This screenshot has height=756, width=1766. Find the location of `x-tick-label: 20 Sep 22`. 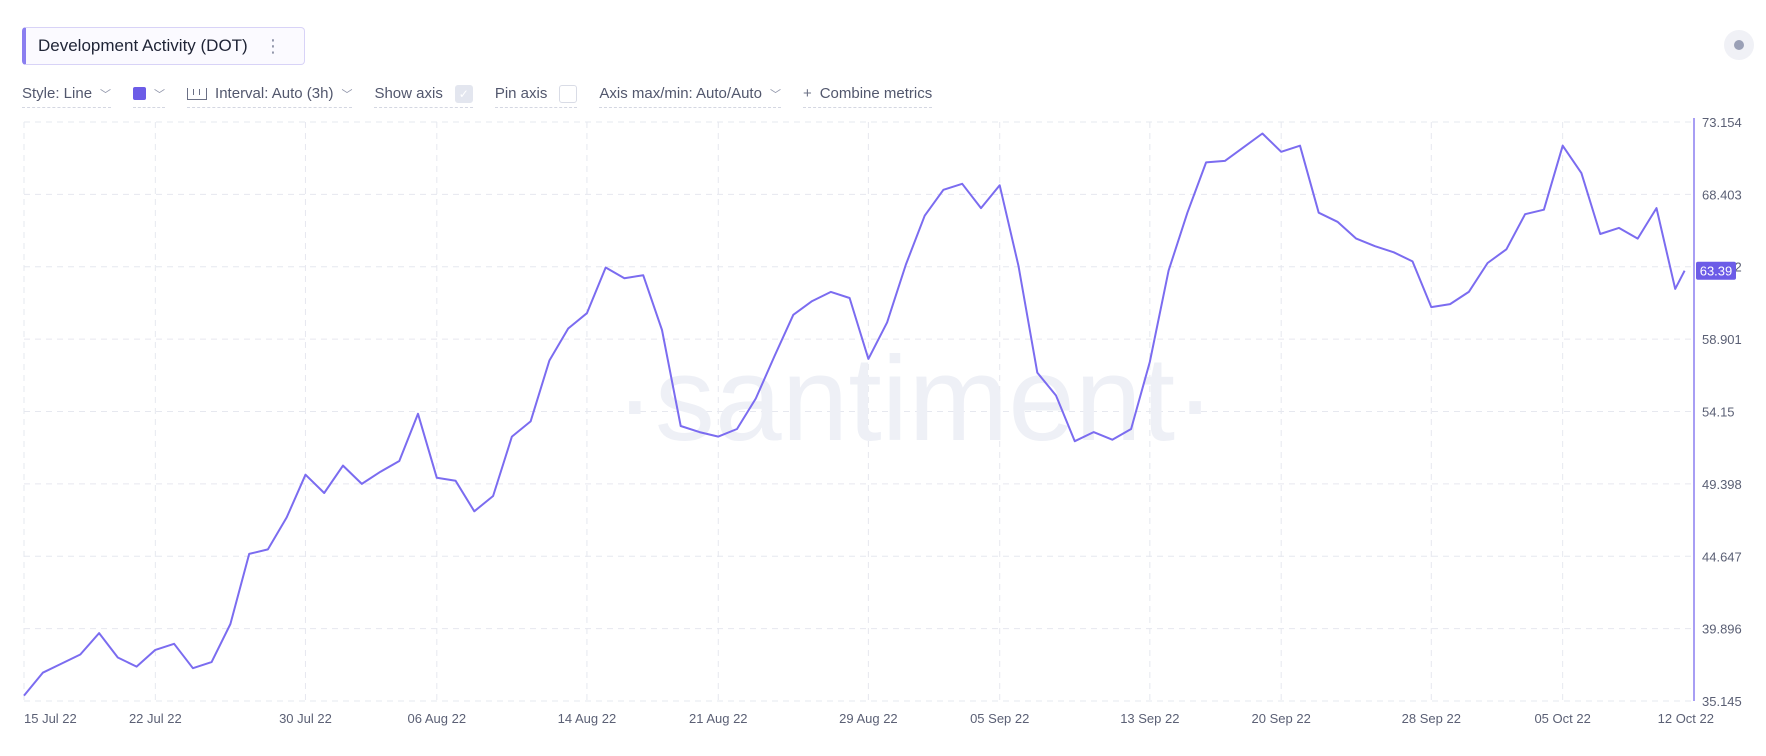

x-tick-label: 20 Sep 22 is located at coordinates (1281, 718).